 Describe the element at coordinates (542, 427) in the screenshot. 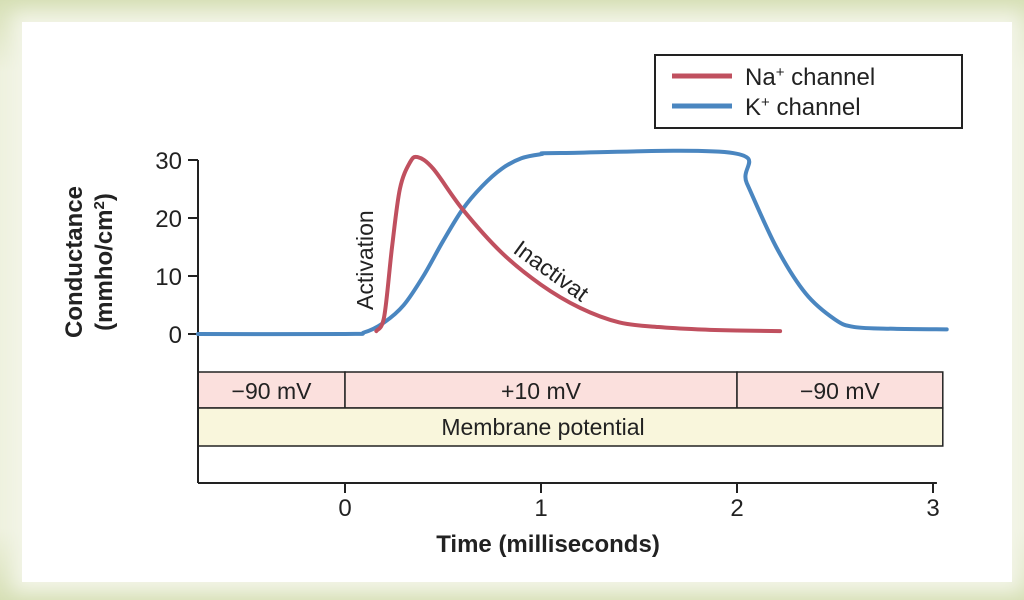

I see `membrane-potential-label: Membrane potential` at that location.